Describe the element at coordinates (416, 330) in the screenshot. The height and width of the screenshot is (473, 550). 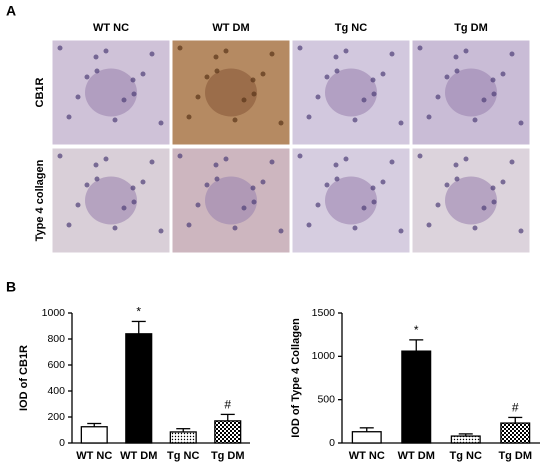
I see `annotation: *` at that location.